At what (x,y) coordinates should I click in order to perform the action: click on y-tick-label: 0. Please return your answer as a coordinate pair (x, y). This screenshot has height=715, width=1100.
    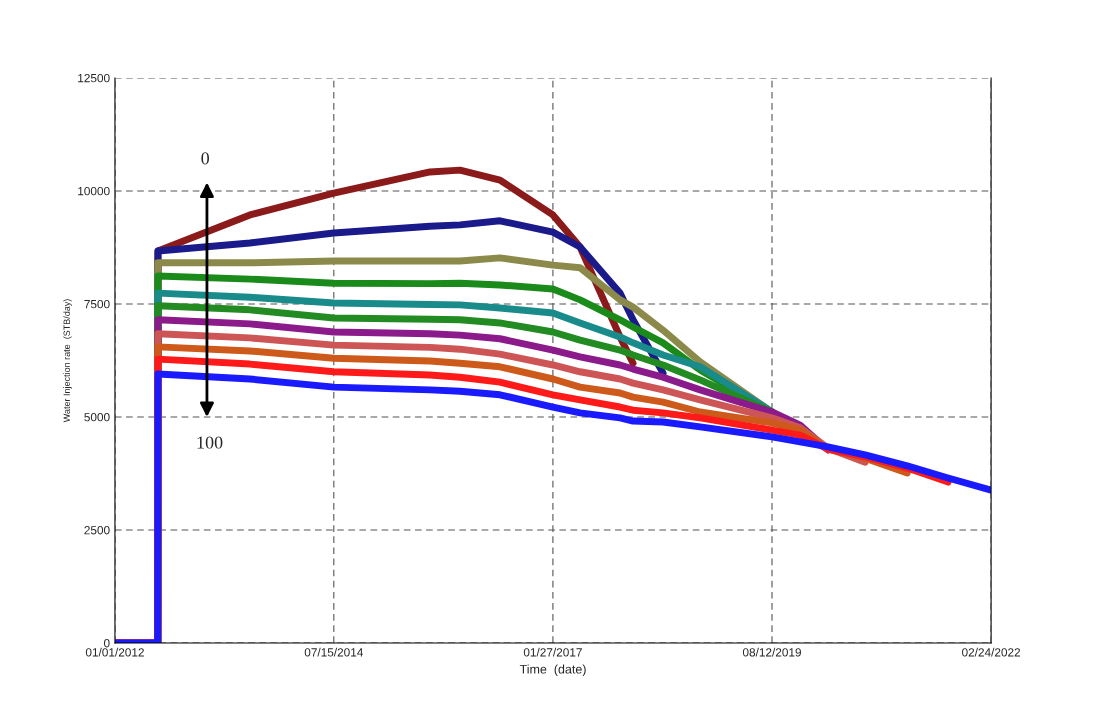
    Looking at the image, I should click on (106, 643).